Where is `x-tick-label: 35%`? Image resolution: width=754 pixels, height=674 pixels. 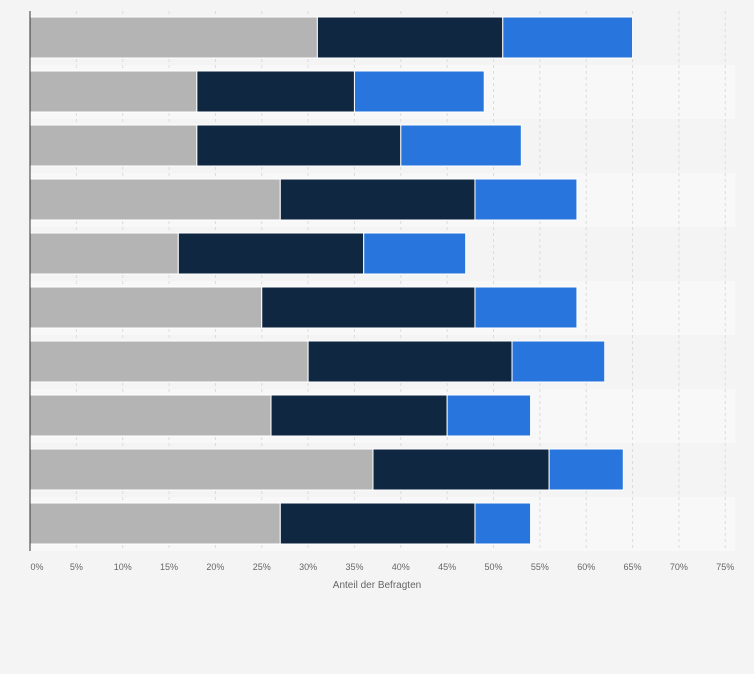
x-tick-label: 35% is located at coordinates (354, 567).